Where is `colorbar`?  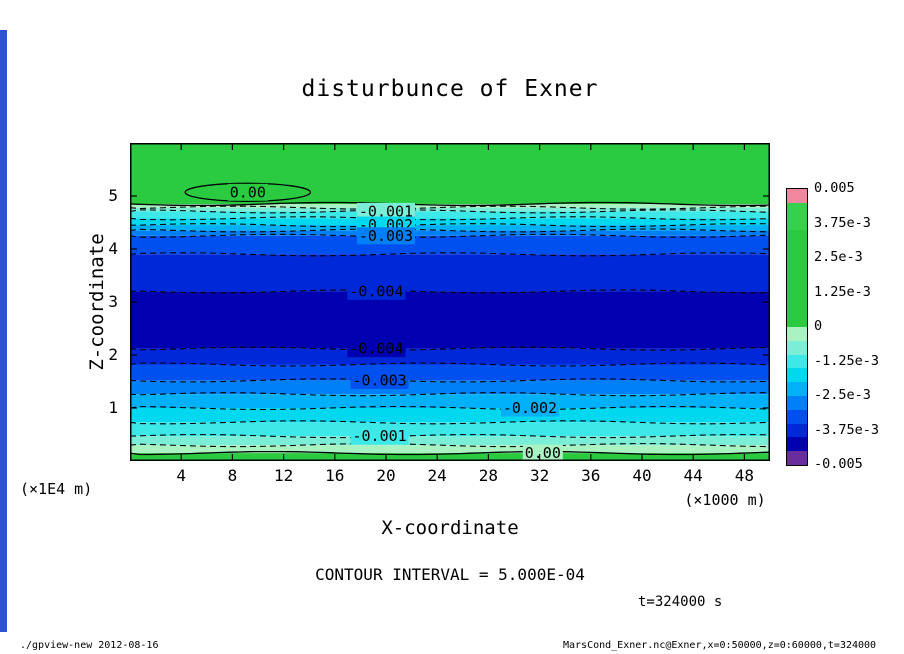 colorbar is located at coordinates (797, 327).